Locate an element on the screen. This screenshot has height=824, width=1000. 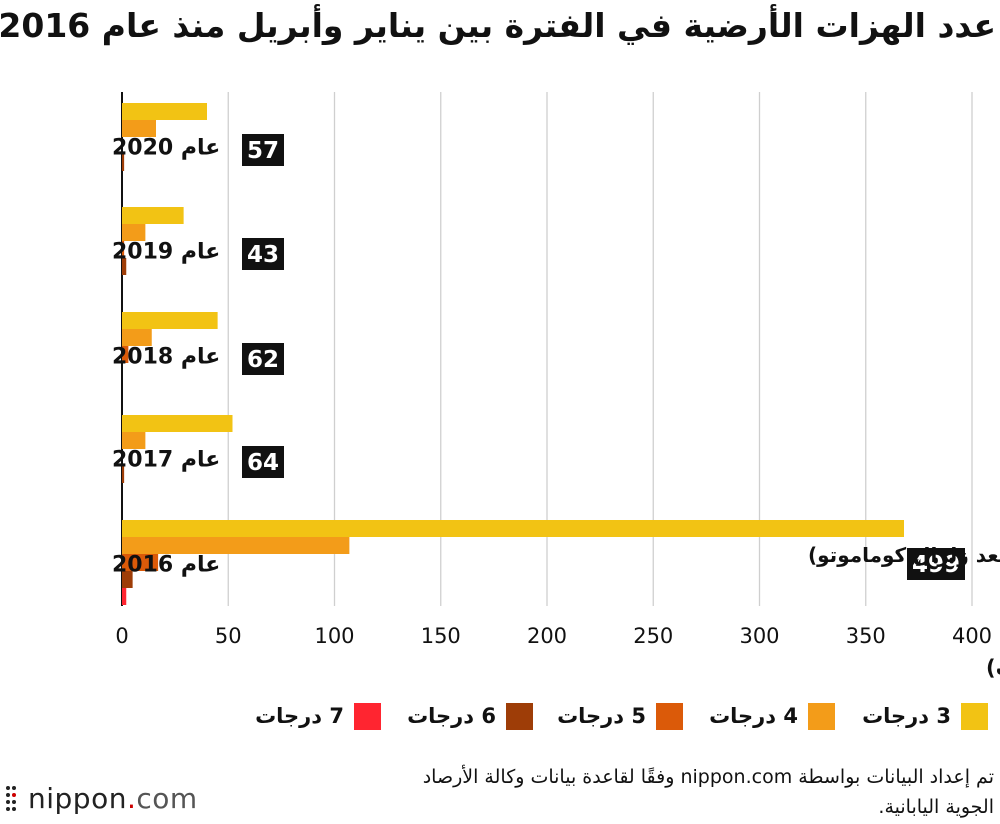
legend-item: 6 درجات is located at coordinates (470, 716).